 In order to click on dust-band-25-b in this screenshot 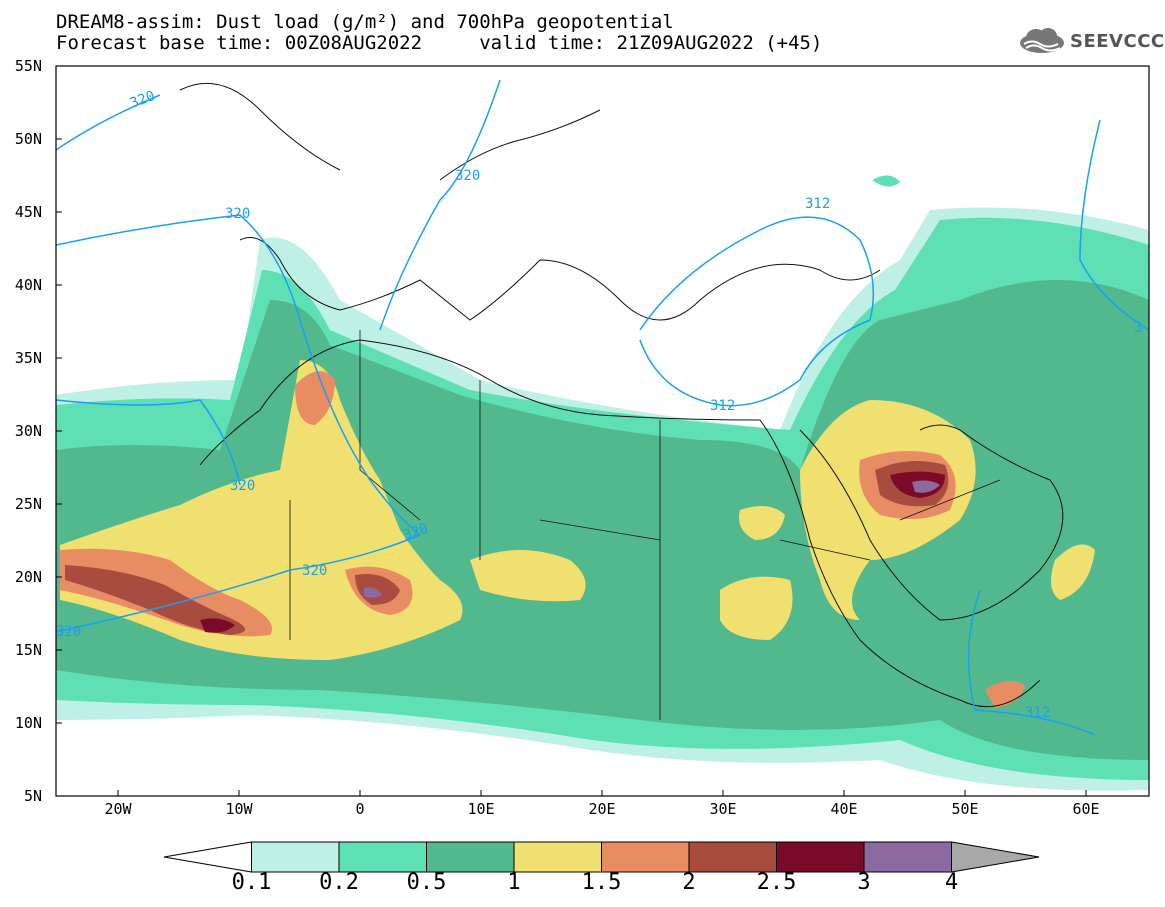, I will do `click(217, 625)`.